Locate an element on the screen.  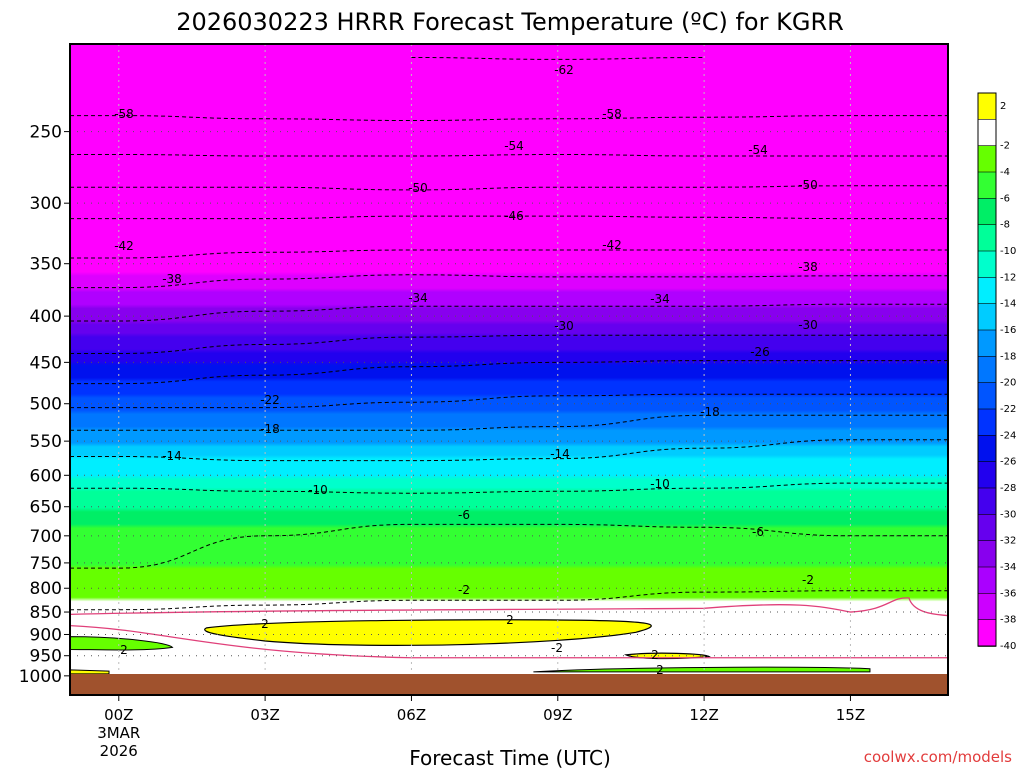
x-axis-label: Forecast Time (UTC) is located at coordinates (510, 757).